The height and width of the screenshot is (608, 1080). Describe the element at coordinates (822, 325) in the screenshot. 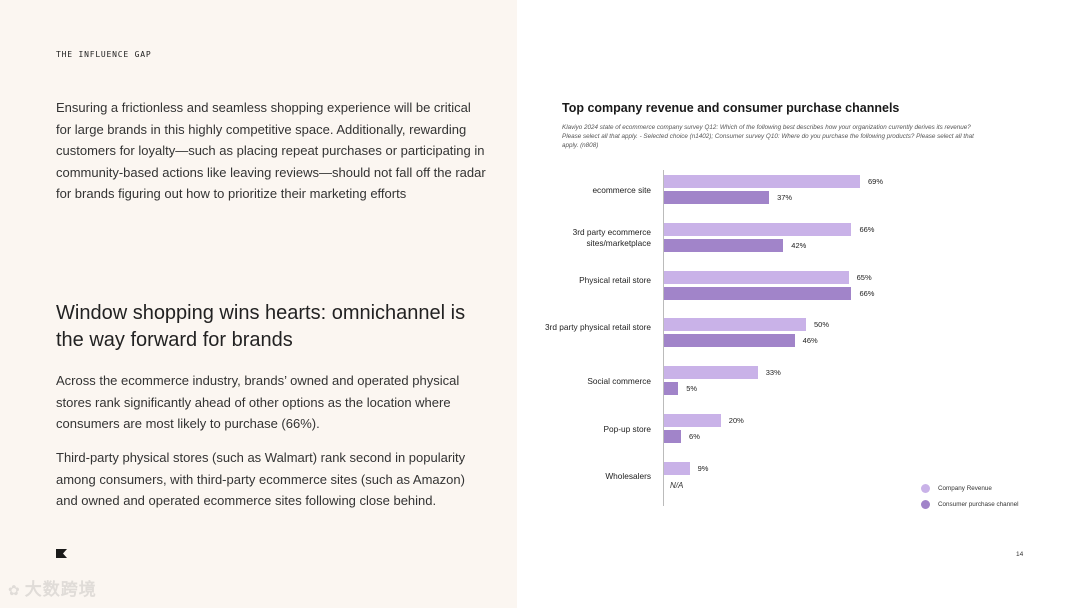

I see `data-label: 50%` at that location.